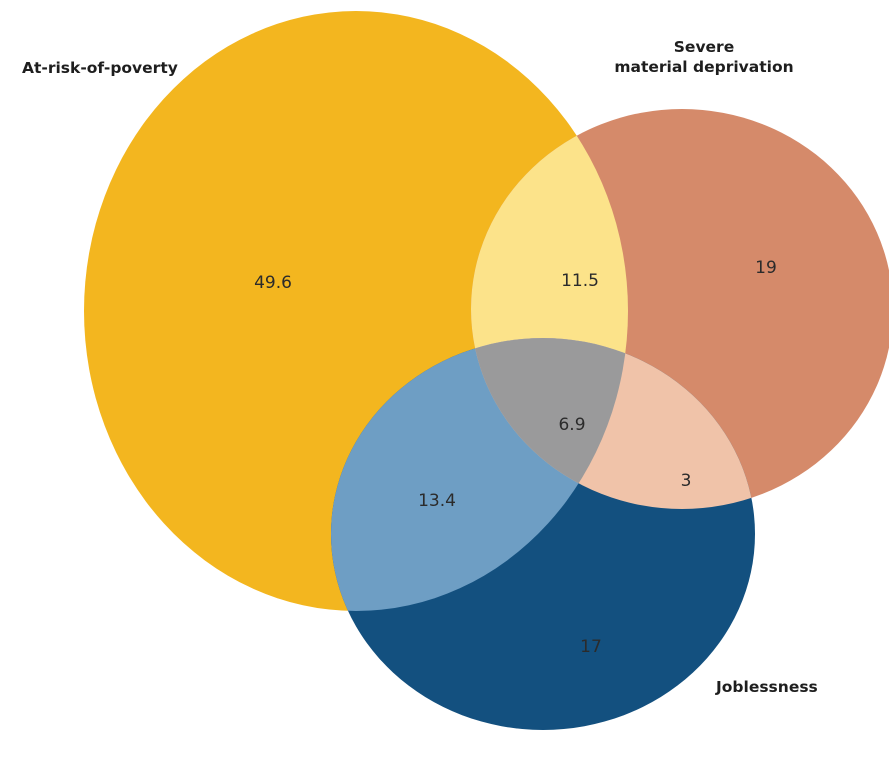 Image resolution: width=889 pixels, height=757 pixels. Describe the element at coordinates (703, 67) in the screenshot. I see `label-material-deprivation: material deprivation` at that location.